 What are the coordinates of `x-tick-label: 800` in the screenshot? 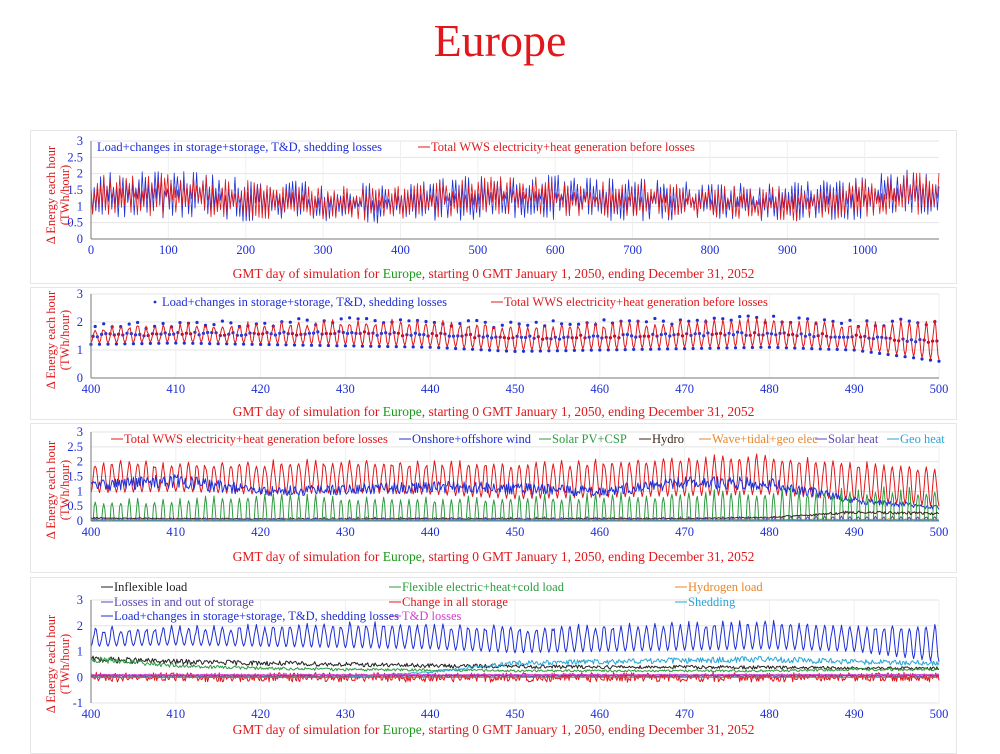 It's located at (710, 250).